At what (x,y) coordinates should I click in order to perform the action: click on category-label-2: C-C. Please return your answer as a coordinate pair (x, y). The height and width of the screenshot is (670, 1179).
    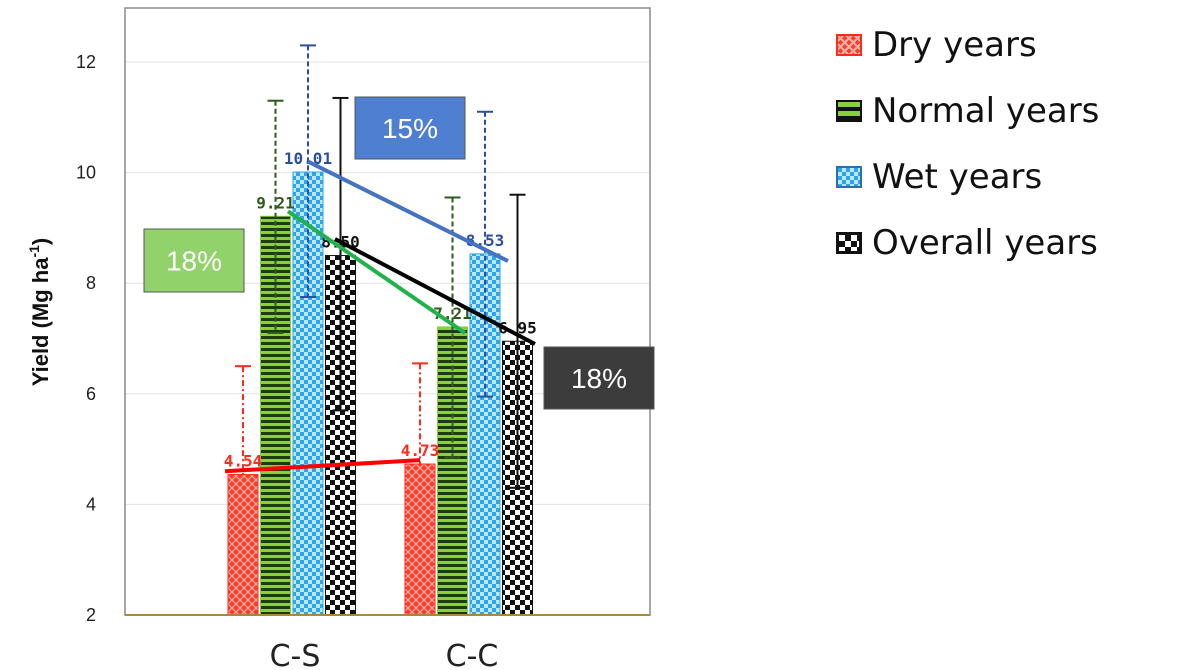
    Looking at the image, I should click on (472, 654).